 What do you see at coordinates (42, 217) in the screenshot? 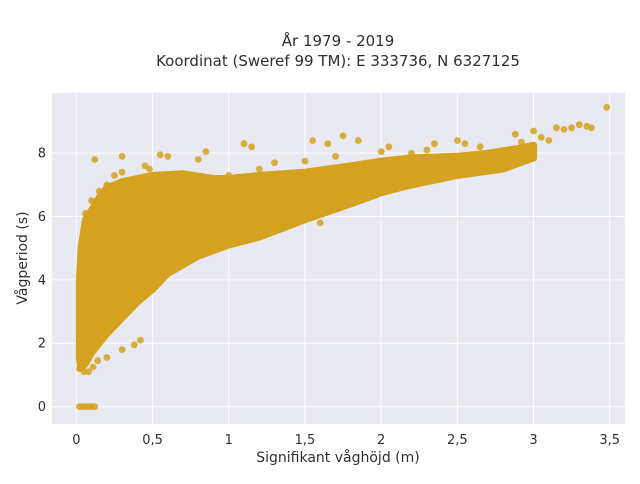
I see `y-tick-label: 6` at bounding box center [42, 217].